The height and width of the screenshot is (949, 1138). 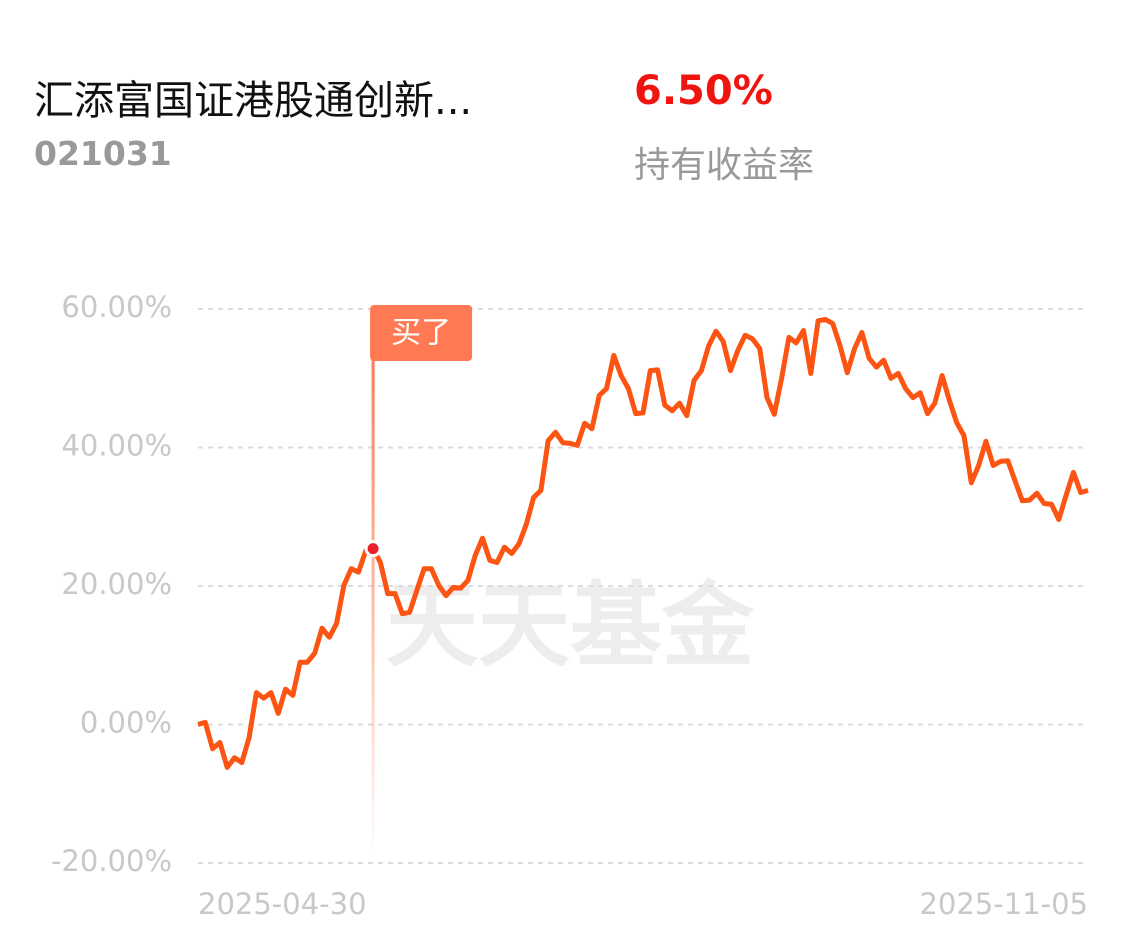 What do you see at coordinates (116, 307) in the screenshot?
I see `y-tick-label: 60.00%` at bounding box center [116, 307].